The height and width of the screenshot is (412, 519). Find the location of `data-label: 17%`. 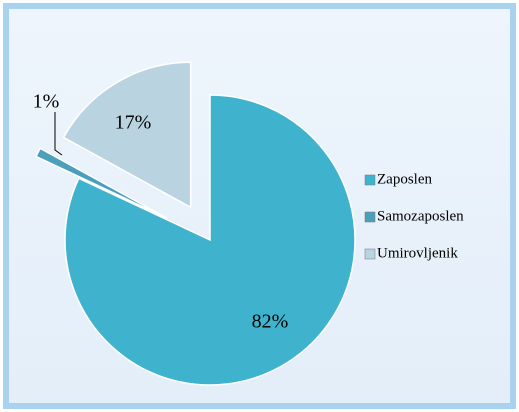

data-label: 17% is located at coordinates (133, 123).